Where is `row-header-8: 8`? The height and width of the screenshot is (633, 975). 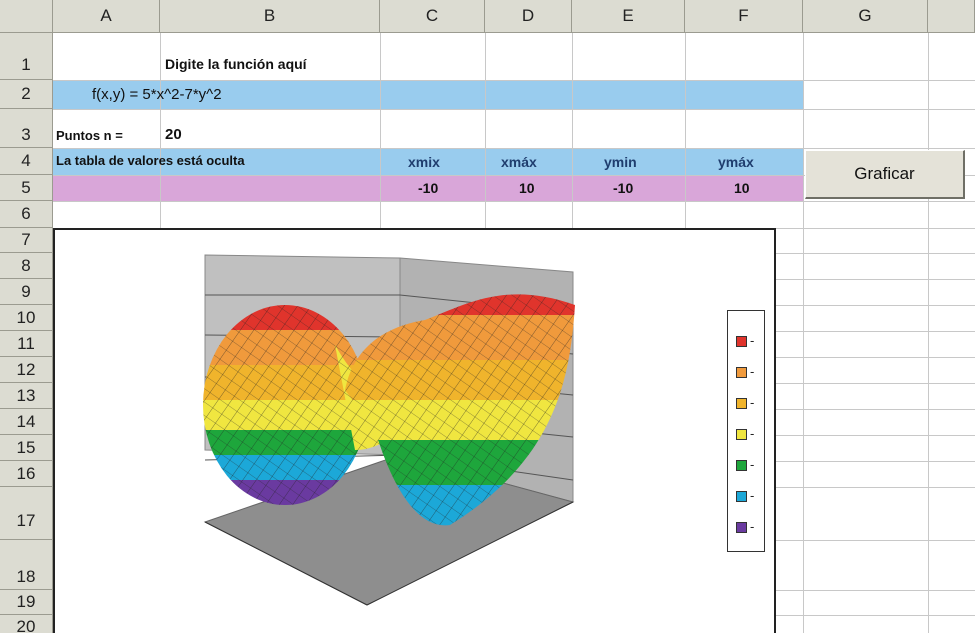 row-header-8: 8 is located at coordinates (26, 266).